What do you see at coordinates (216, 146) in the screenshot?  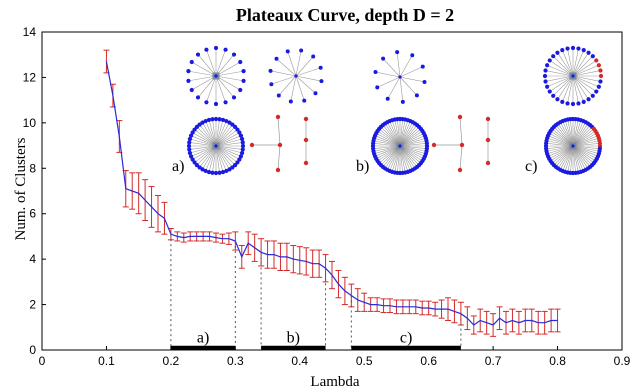 I see `inset-a-bottom-graph` at bounding box center [216, 146].